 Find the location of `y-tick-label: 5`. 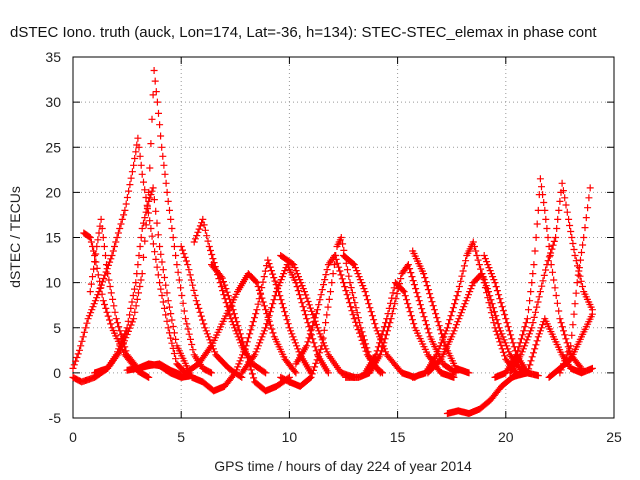

y-tick-label: 5 is located at coordinates (57, 328).